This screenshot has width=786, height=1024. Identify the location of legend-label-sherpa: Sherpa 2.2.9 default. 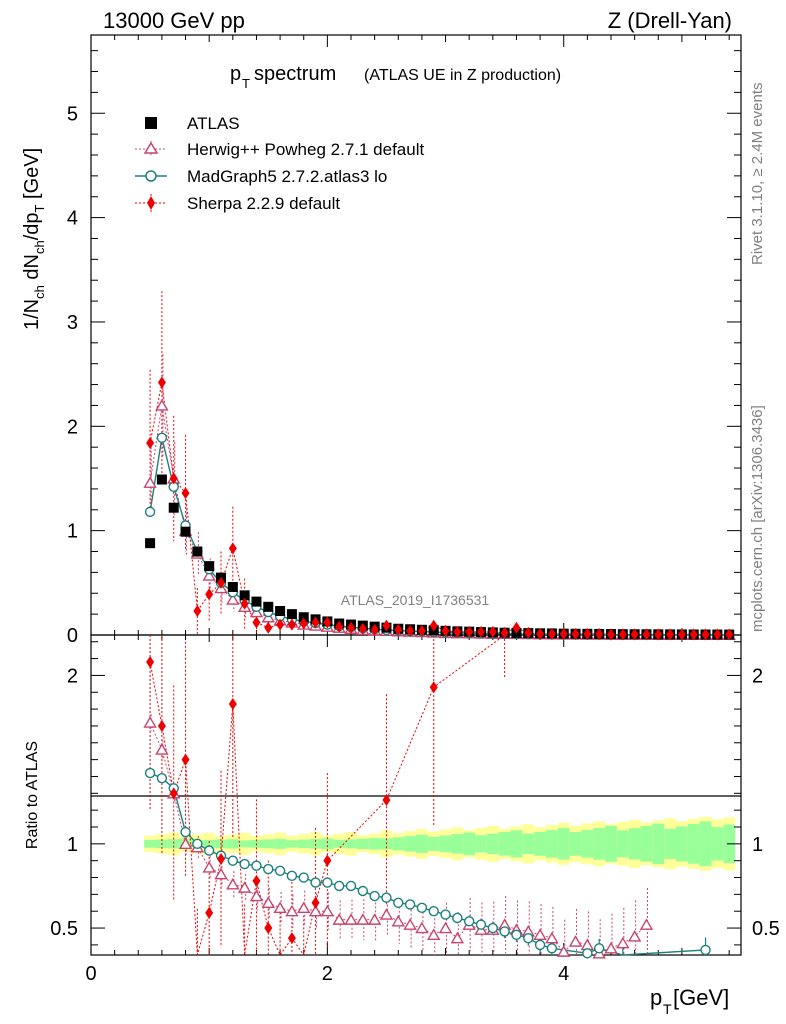
(263, 203).